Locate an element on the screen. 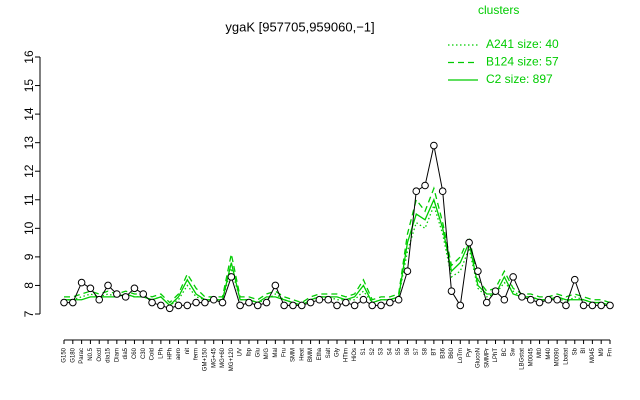 The image size is (640, 400). x-tick-label: Cold is located at coordinates (153, 354).